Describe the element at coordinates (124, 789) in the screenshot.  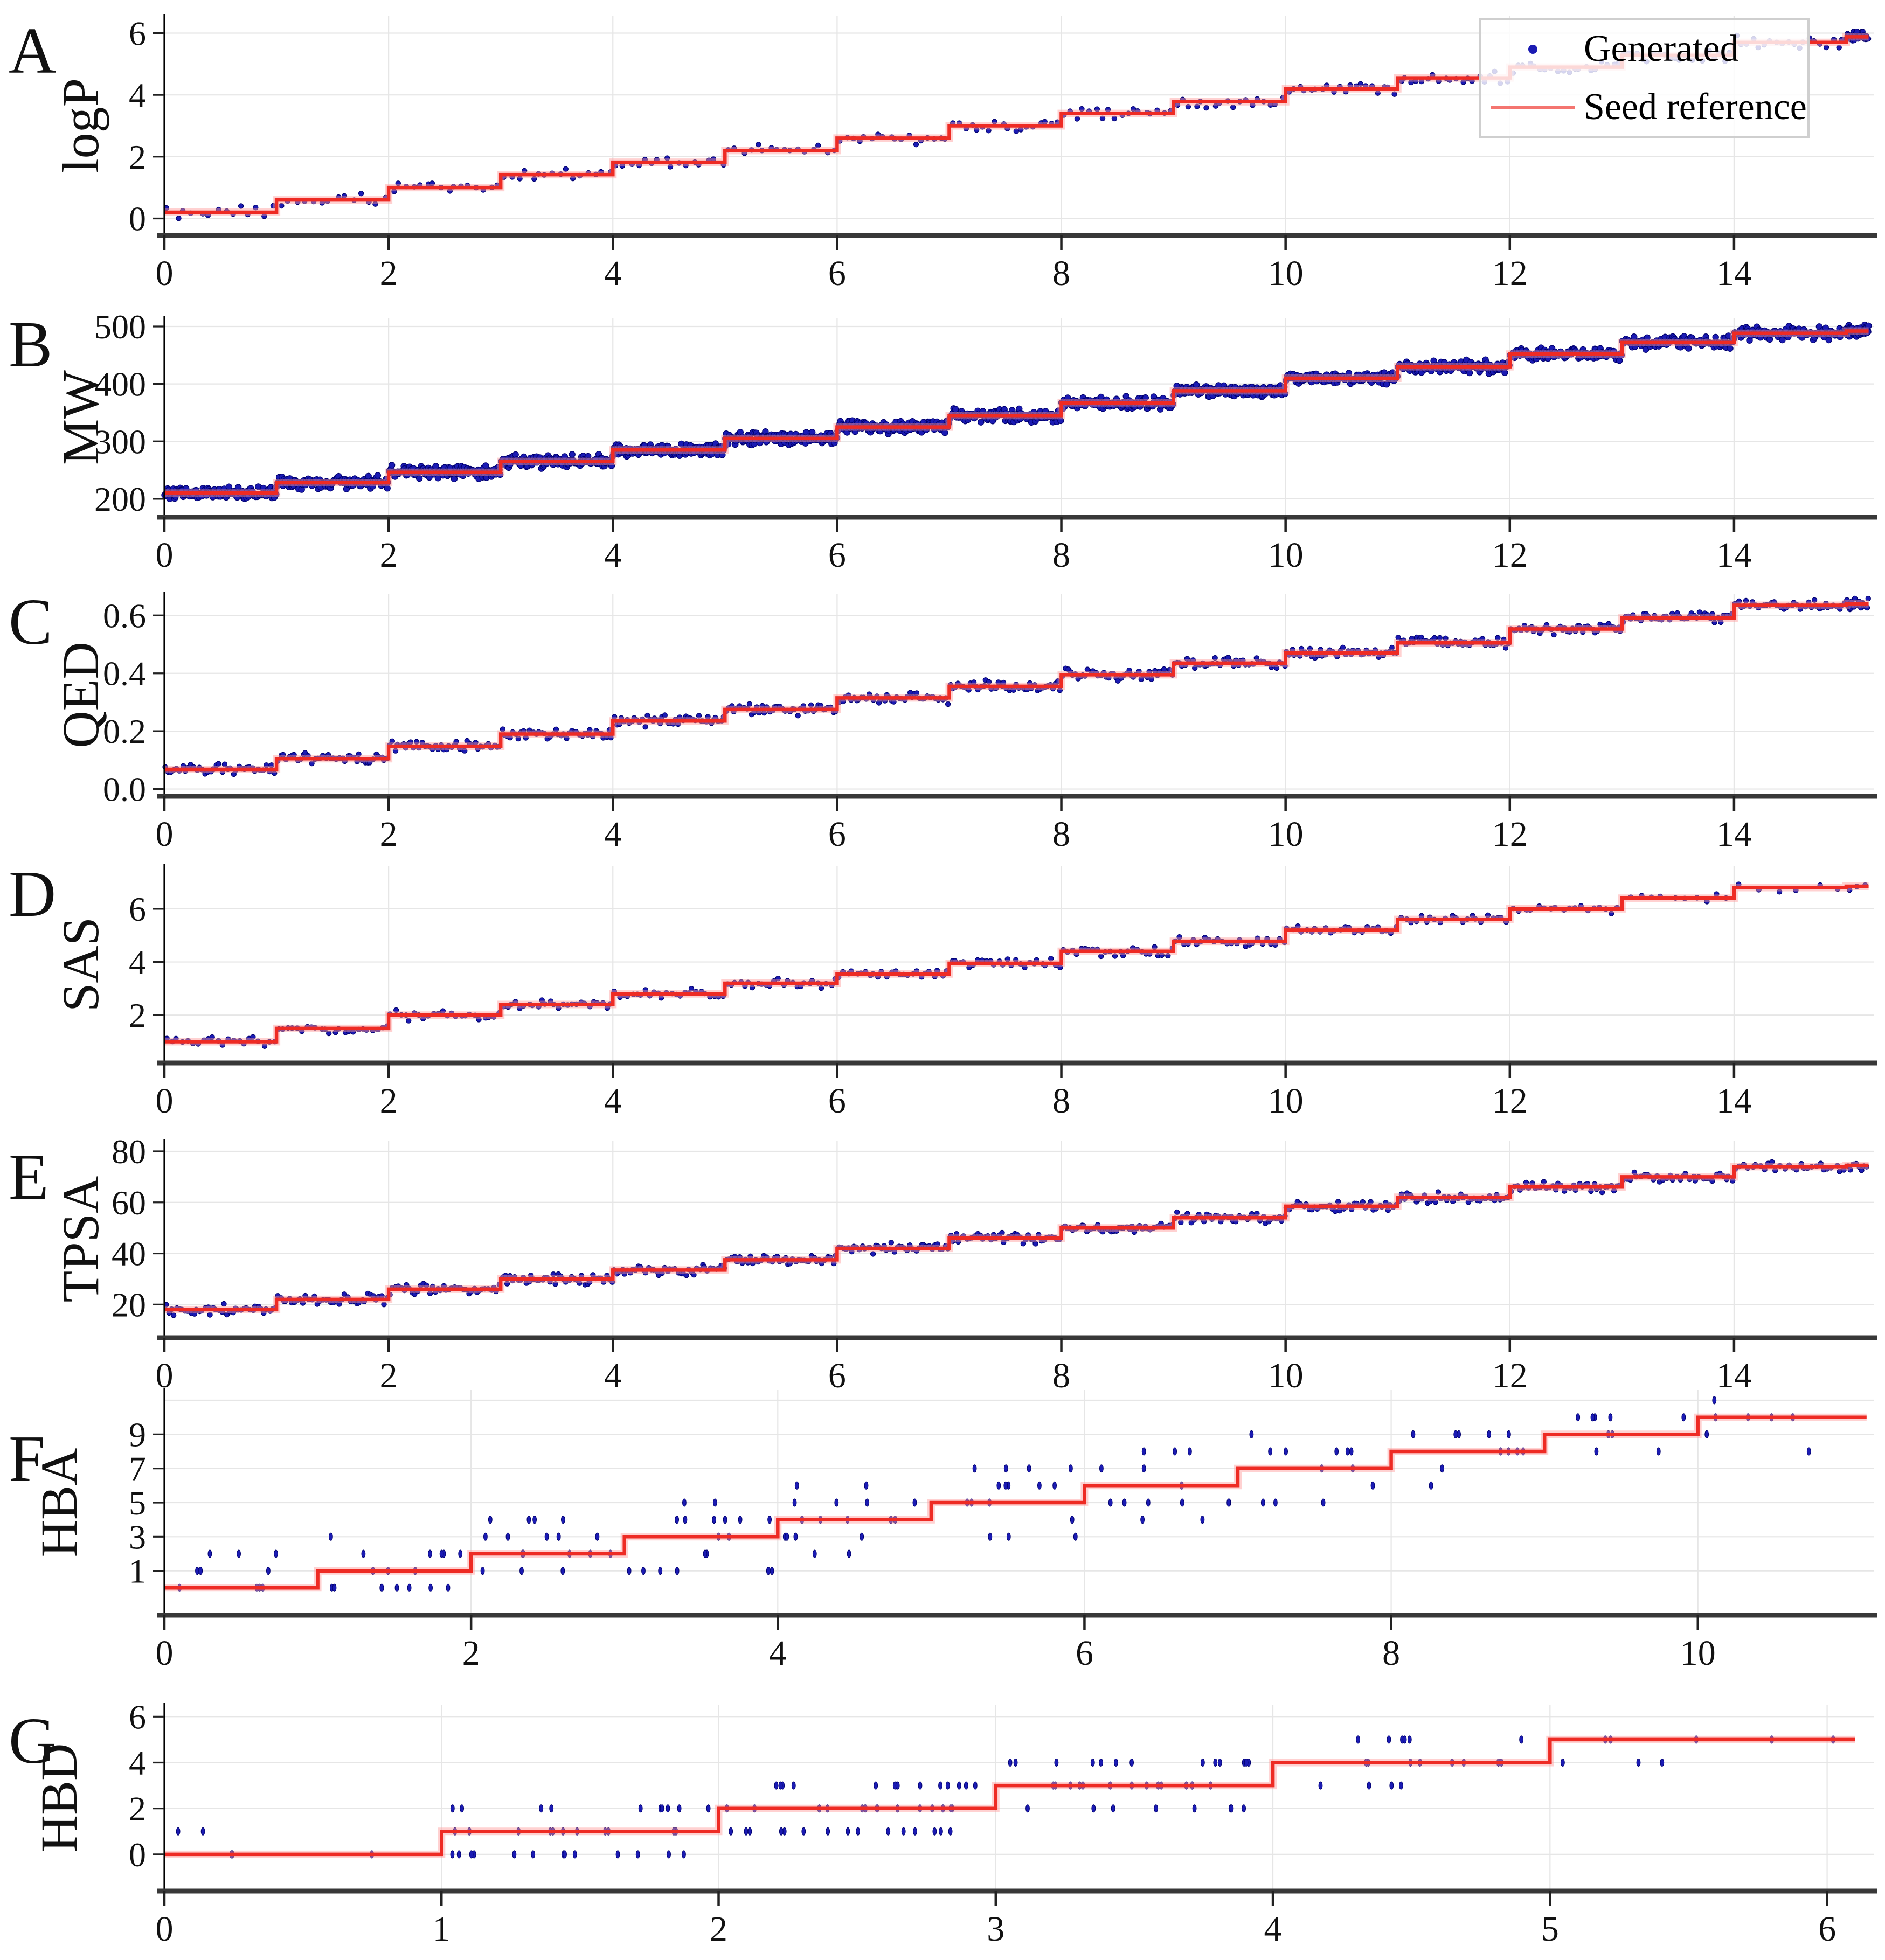
I see `y-tick-label: 0.0` at that location.